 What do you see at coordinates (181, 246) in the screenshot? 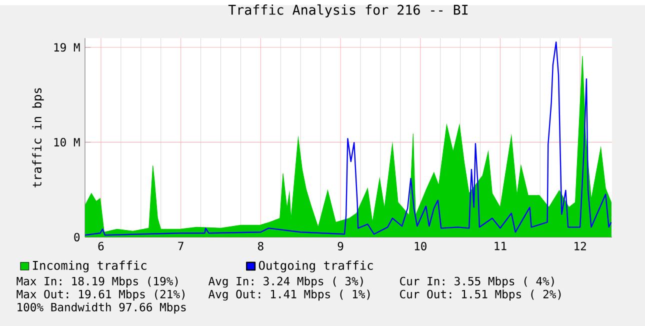
I see `x-tick-label: 7` at bounding box center [181, 246].